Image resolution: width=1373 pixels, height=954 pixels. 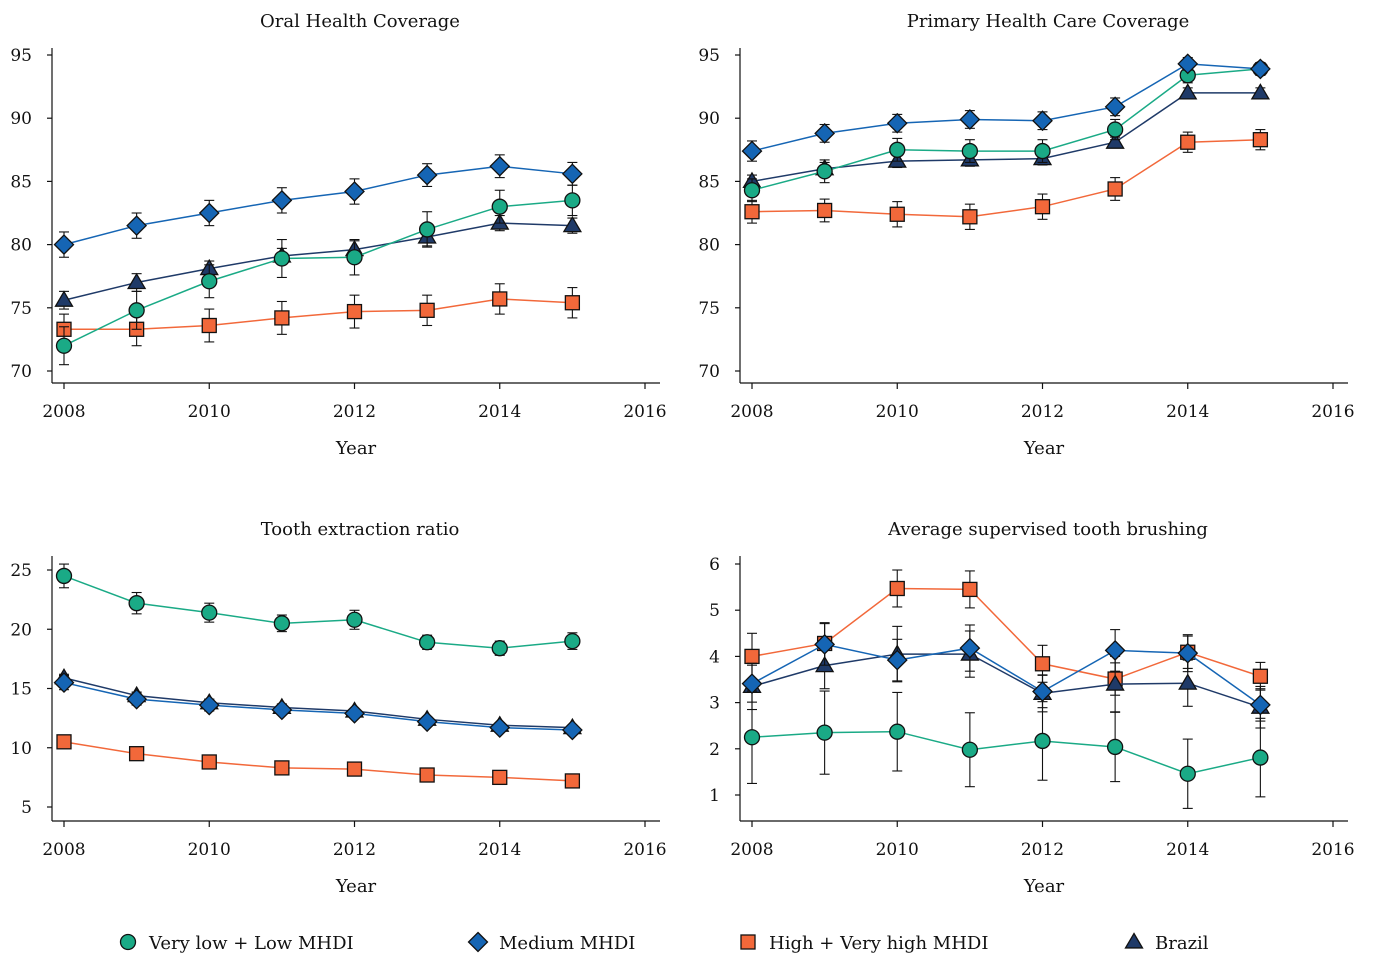 What do you see at coordinates (251, 943) in the screenshot?
I see `legend-label: Very low + Low MHDI` at bounding box center [251, 943].